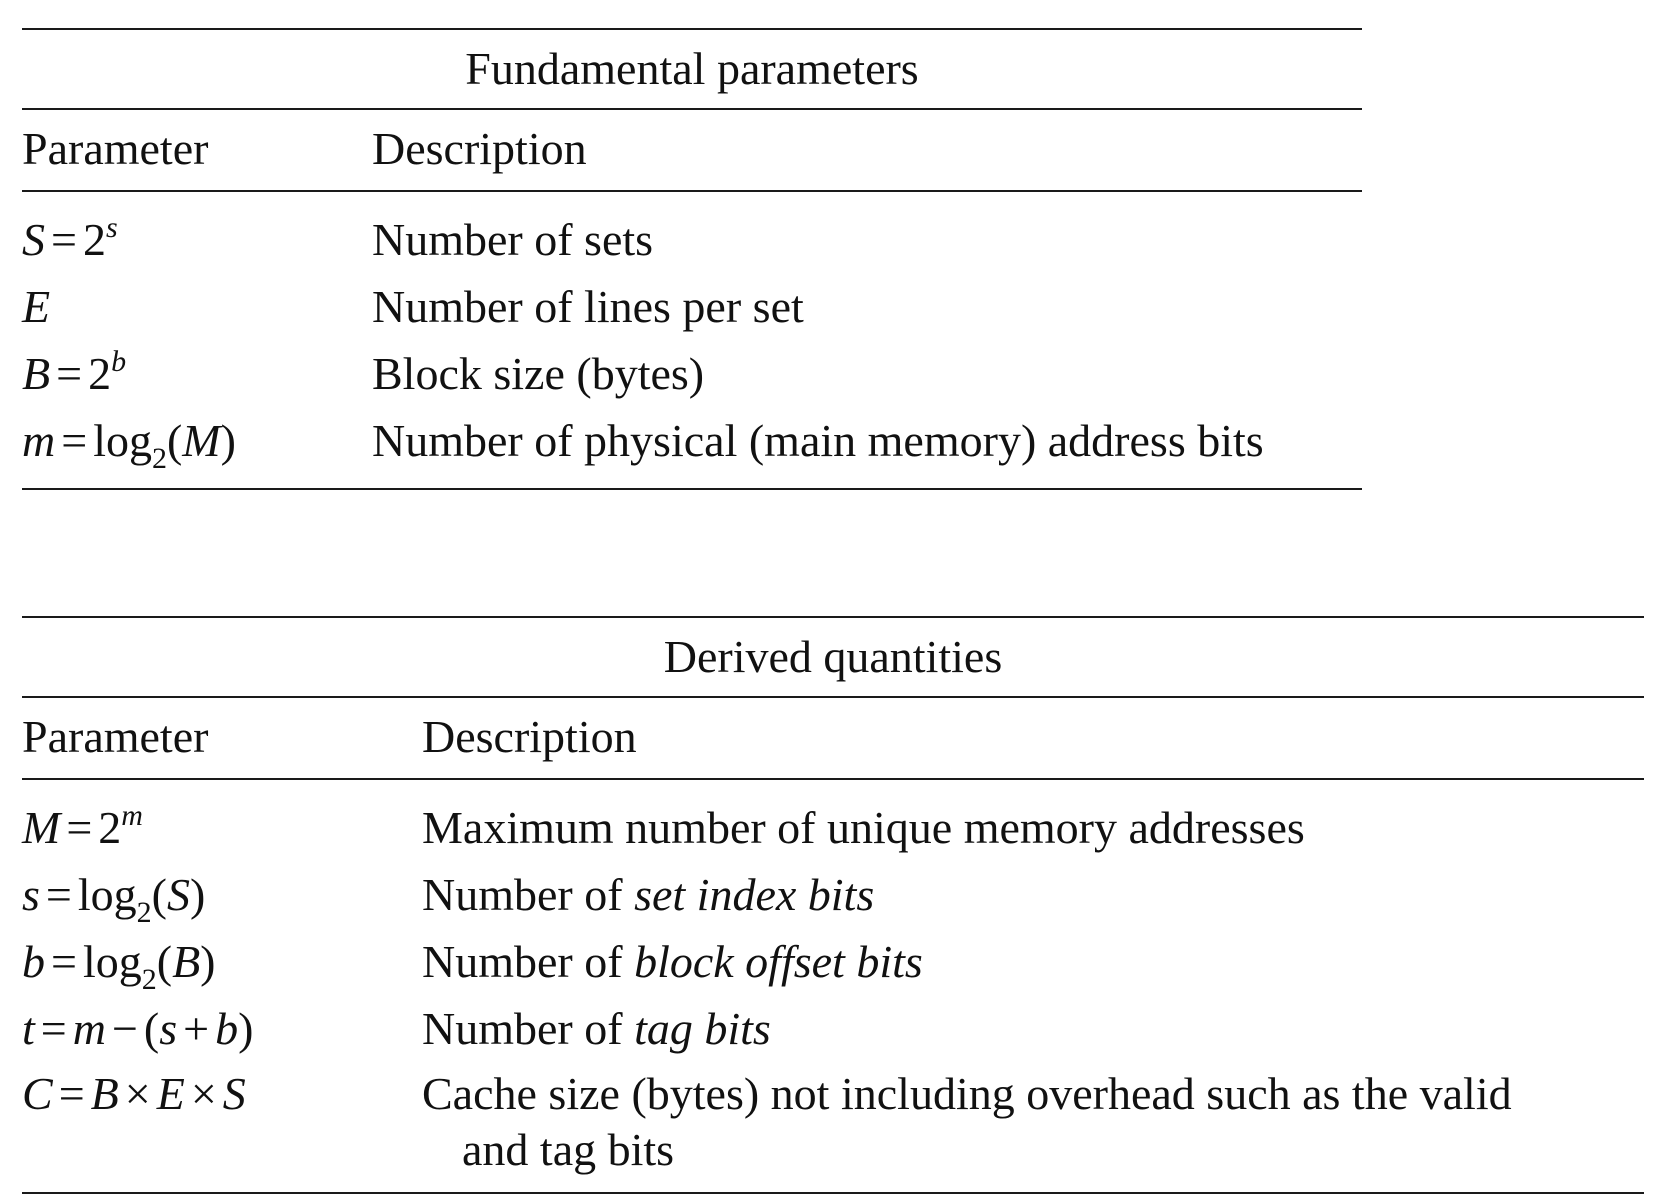 This screenshot has height=1194, width=1674. Describe the element at coordinates (513, 239) in the screenshot. I see `parameter-description: Number of sets` at that location.